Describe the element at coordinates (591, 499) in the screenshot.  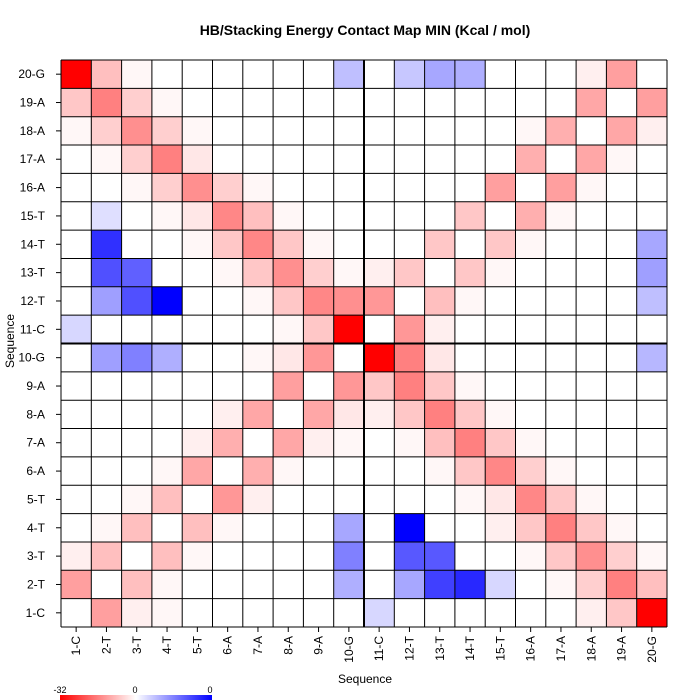
I see `heatmap-cell-5-T-18-A` at that location.